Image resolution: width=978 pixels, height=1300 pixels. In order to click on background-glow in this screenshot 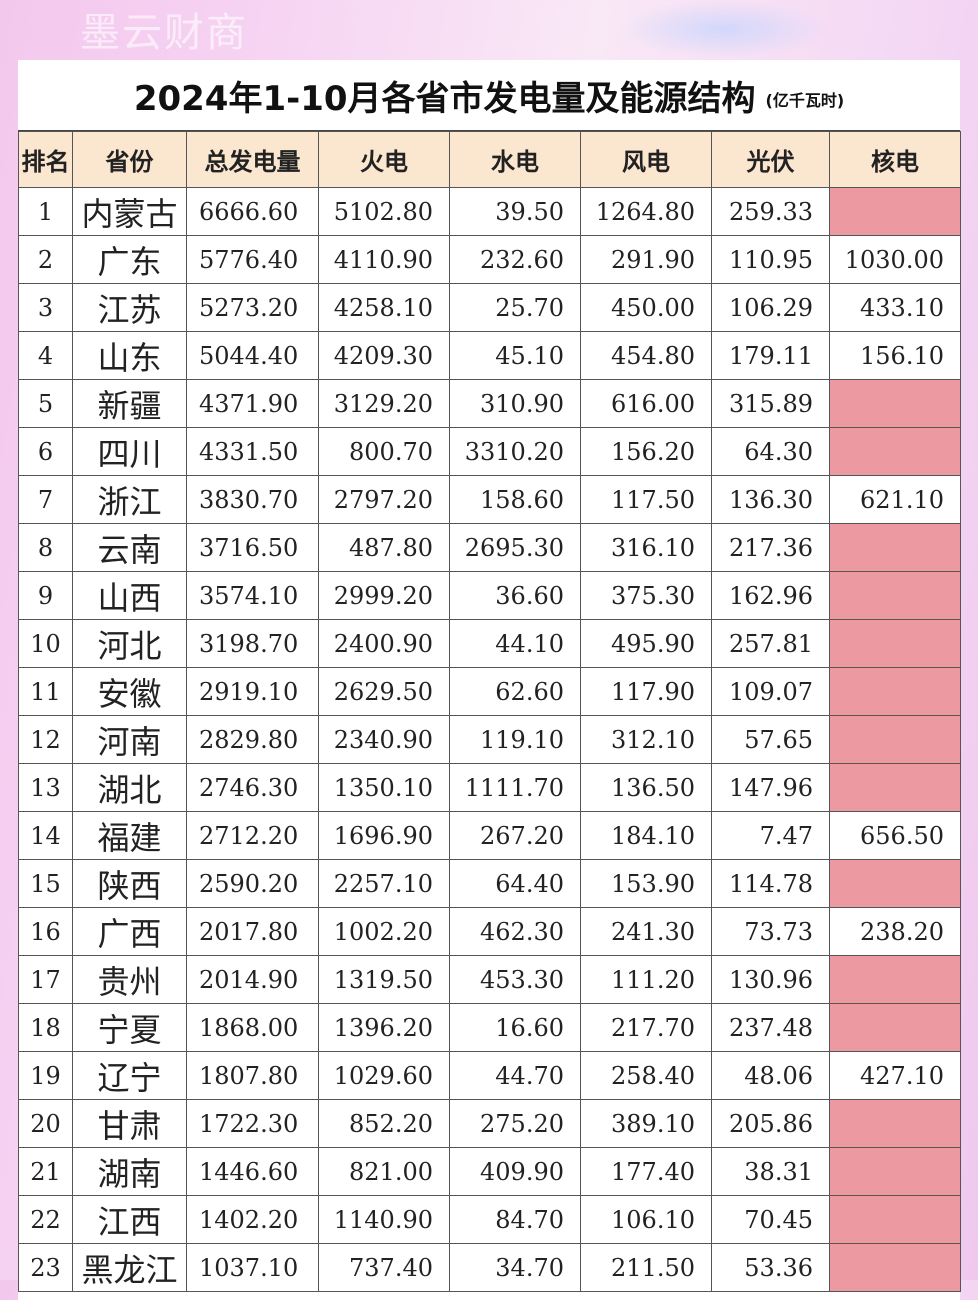, I will do `click(723, 29)`.